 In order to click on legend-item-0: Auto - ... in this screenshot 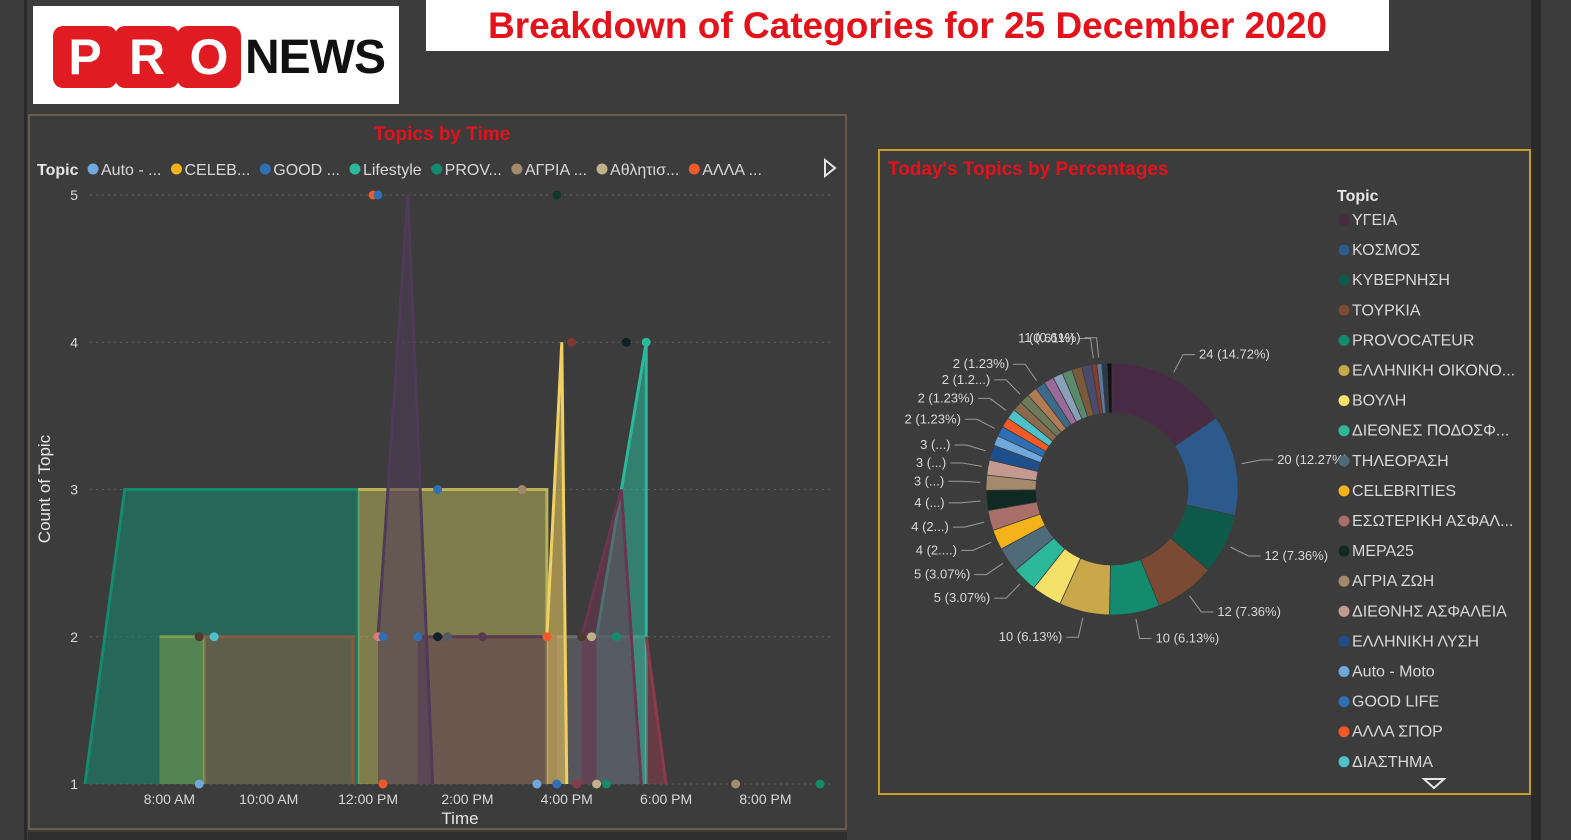, I will do `click(131, 170)`.